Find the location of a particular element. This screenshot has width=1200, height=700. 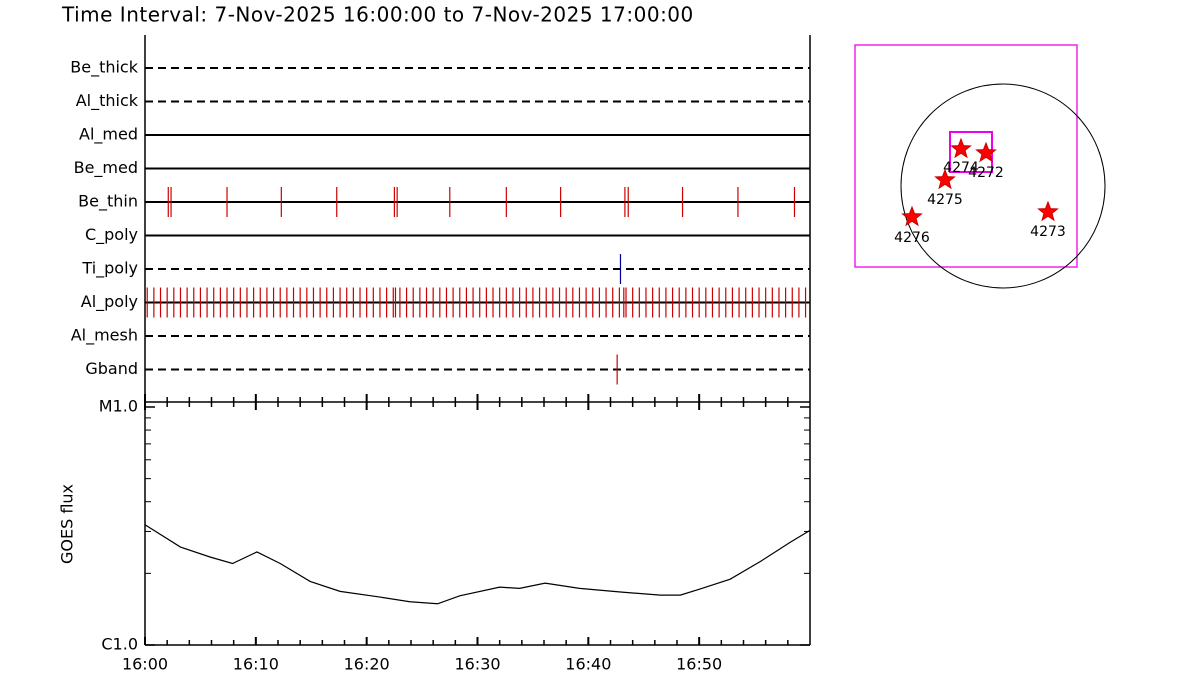

row-label: Al_poly is located at coordinates (109, 302).